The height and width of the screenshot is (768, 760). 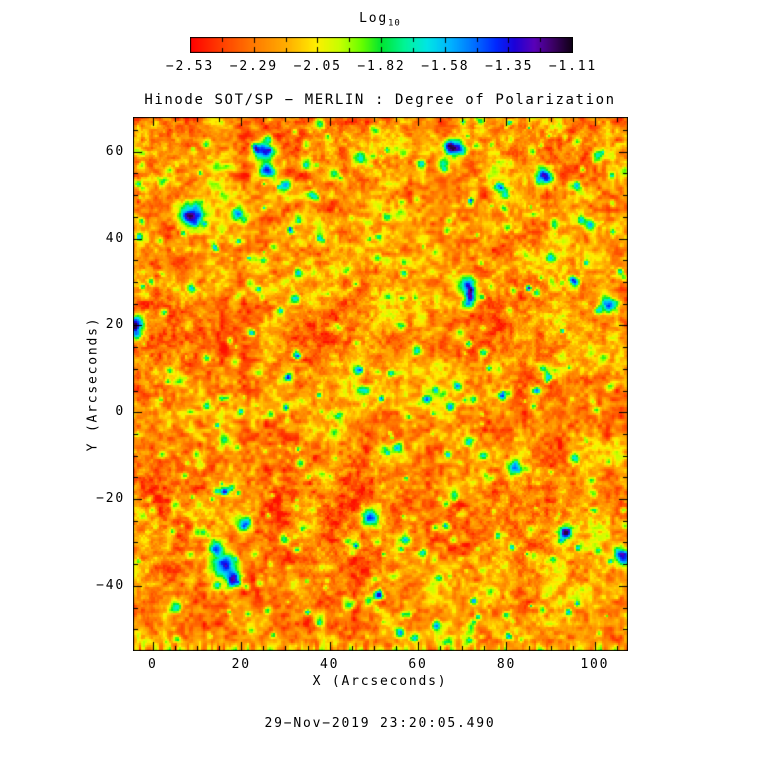 I want to click on colorbar-tick-label: −1.11, so click(x=573, y=66).